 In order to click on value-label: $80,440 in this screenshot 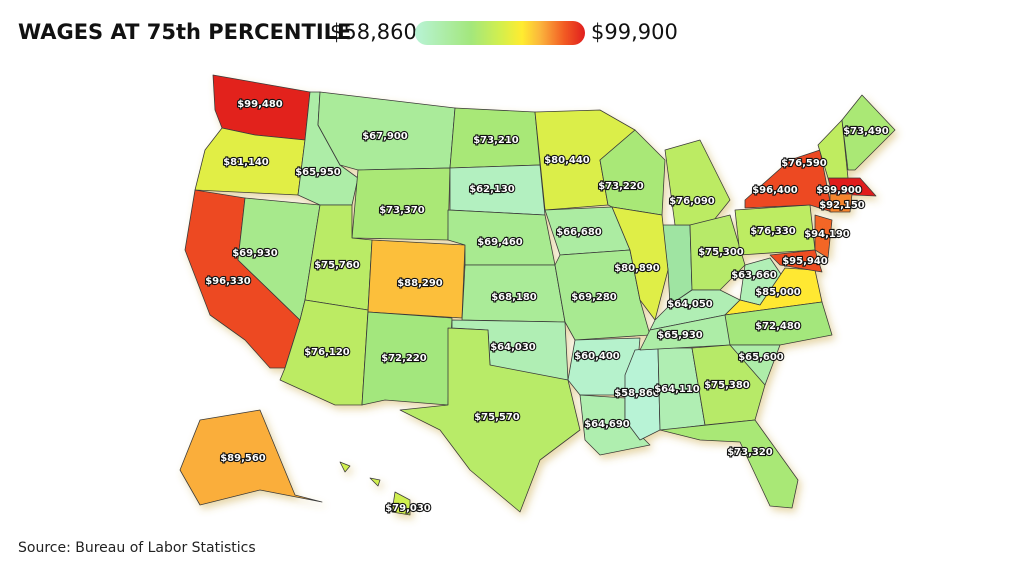, I will do `click(567, 160)`.